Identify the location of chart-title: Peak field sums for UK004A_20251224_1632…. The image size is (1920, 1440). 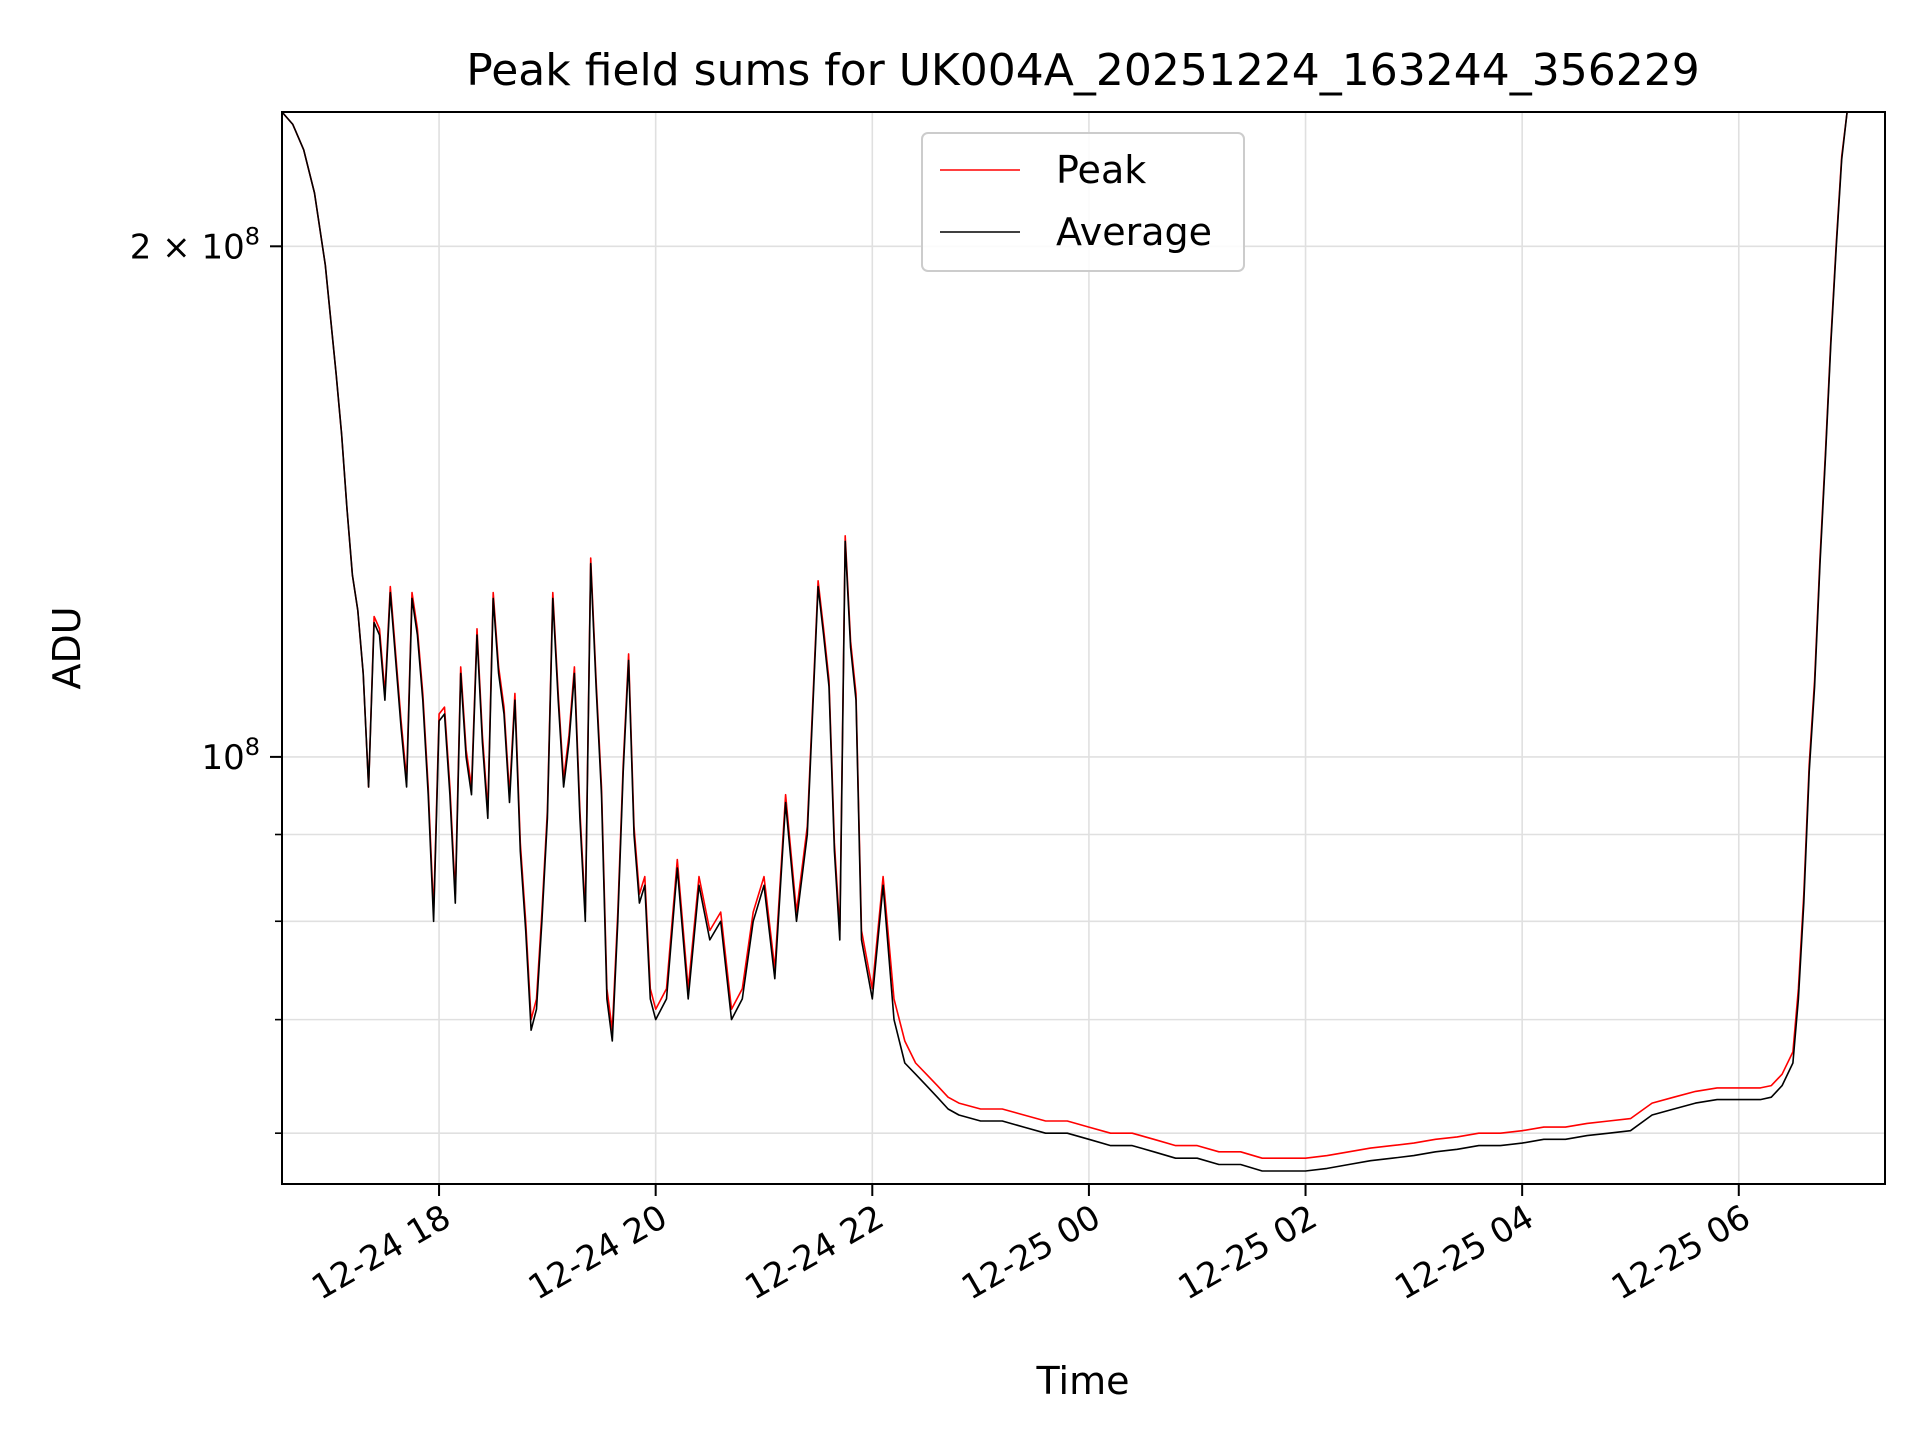
(1082, 70).